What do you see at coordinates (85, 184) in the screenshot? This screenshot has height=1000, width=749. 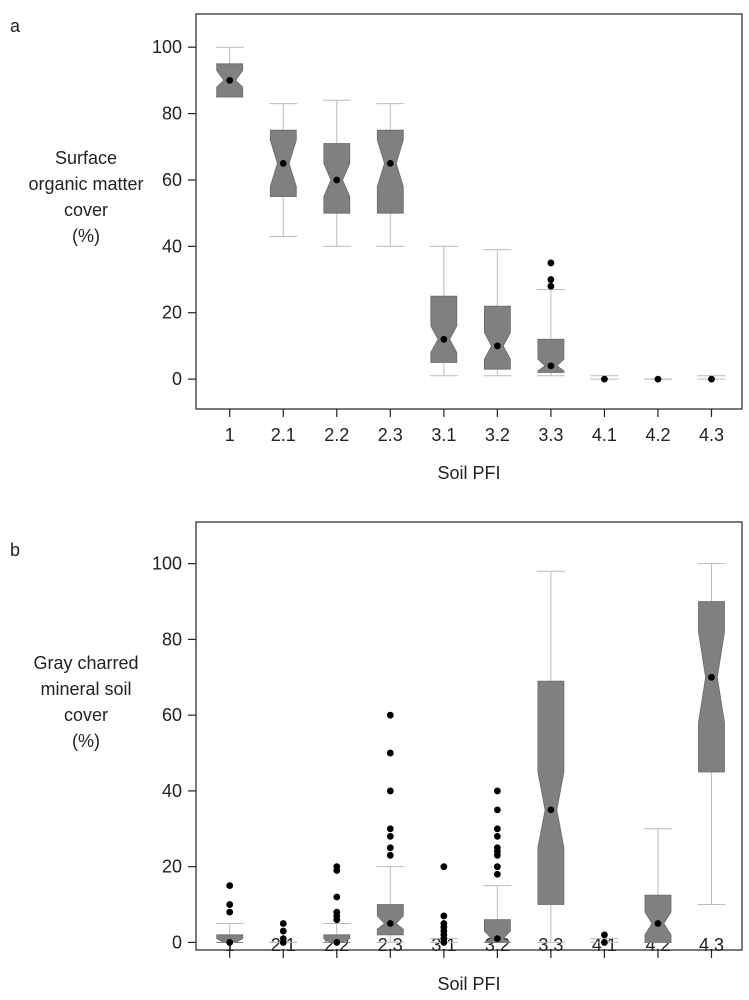 I see `panel-a-ylabel-line2: organic matter` at bounding box center [85, 184].